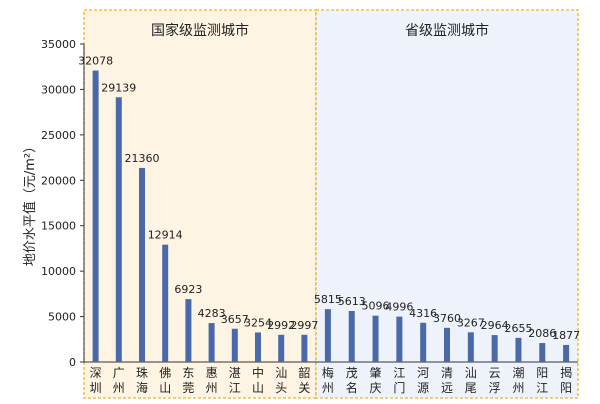 This screenshot has width=600, height=404. I want to click on data-label: 2086, so click(542, 333).